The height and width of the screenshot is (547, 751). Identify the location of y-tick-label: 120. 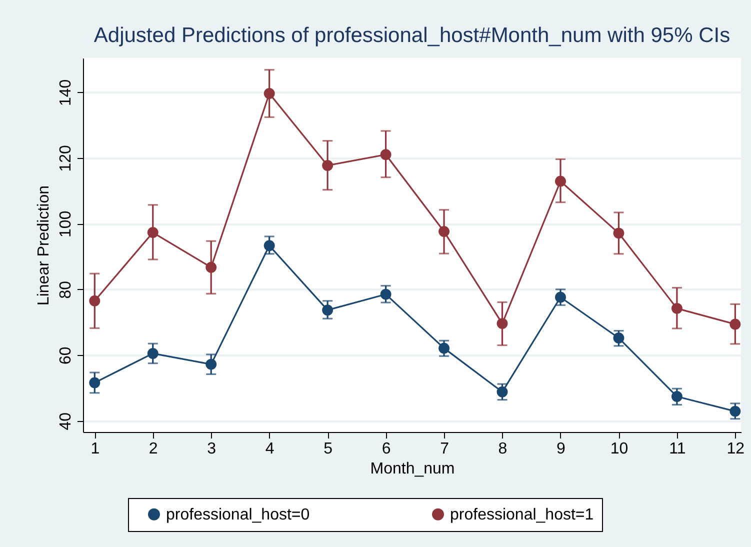
(66, 158).